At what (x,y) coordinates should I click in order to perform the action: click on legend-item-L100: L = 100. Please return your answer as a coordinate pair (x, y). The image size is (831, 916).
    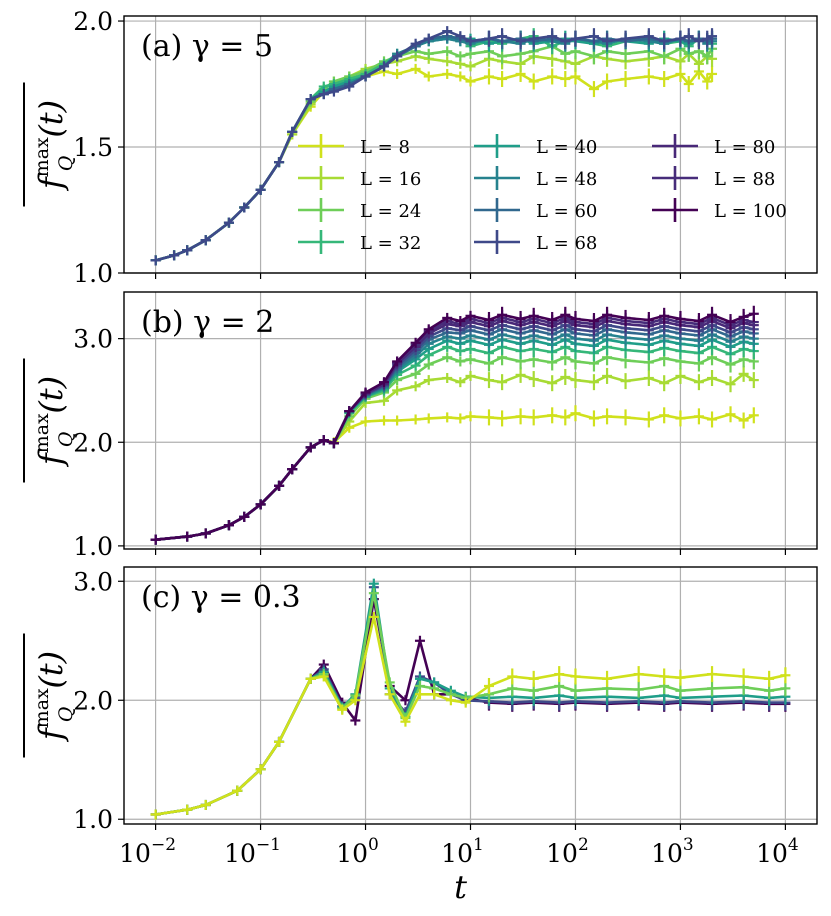
    Looking at the image, I should click on (719, 210).